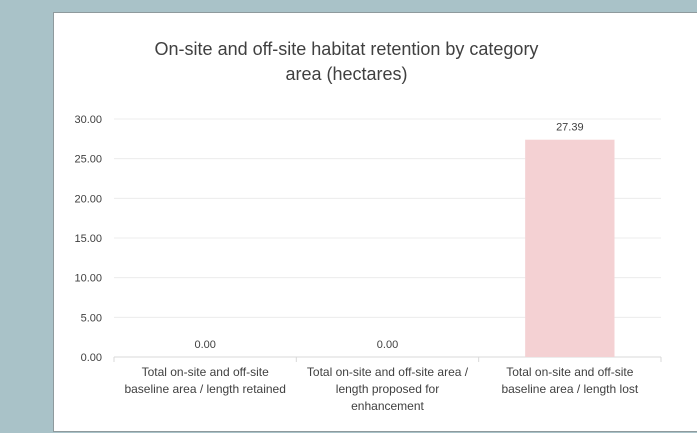 This screenshot has height=433, width=697. I want to click on x-category-label: Total on-site and off-site area /, so click(388, 372).